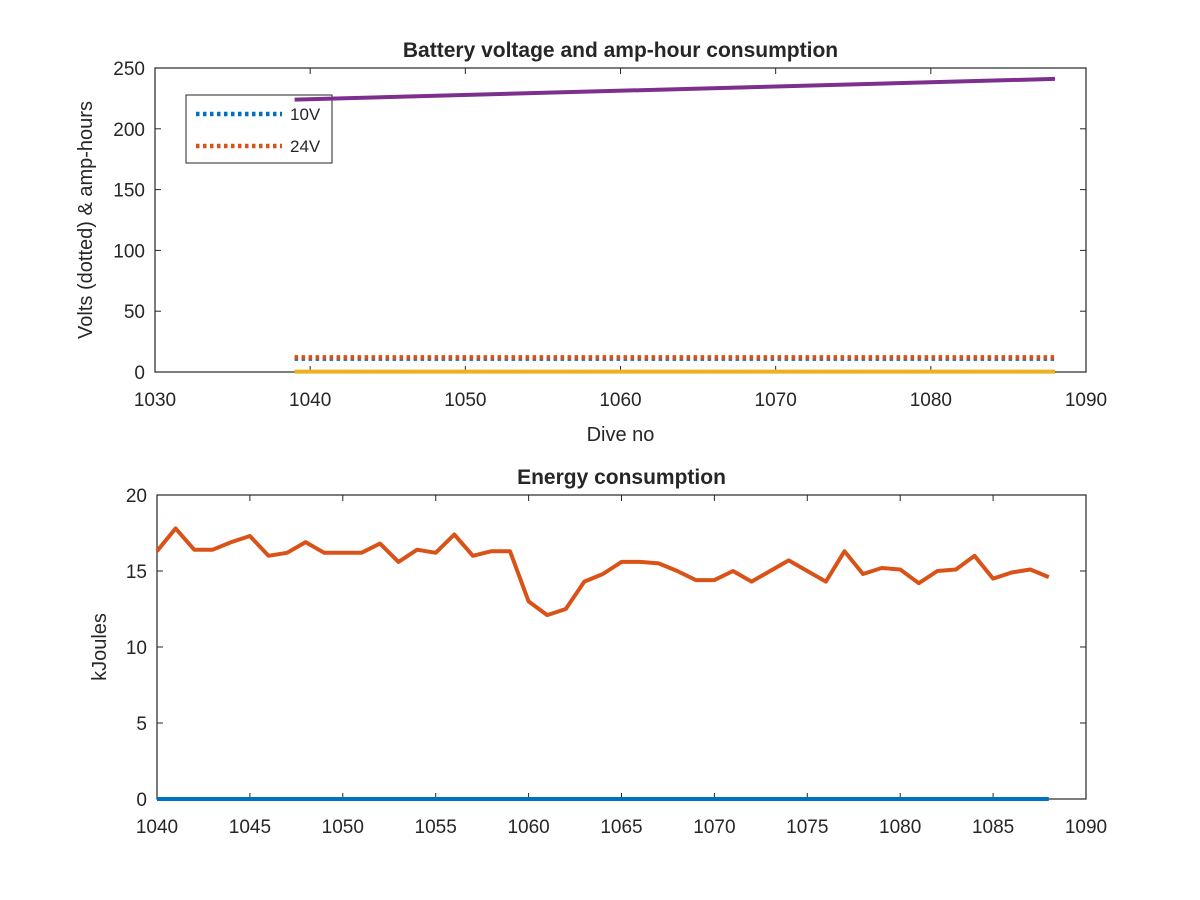 The height and width of the screenshot is (900, 1200). Describe the element at coordinates (129, 191) in the screenshot. I see `battery-y-tick-label: 150` at that location.